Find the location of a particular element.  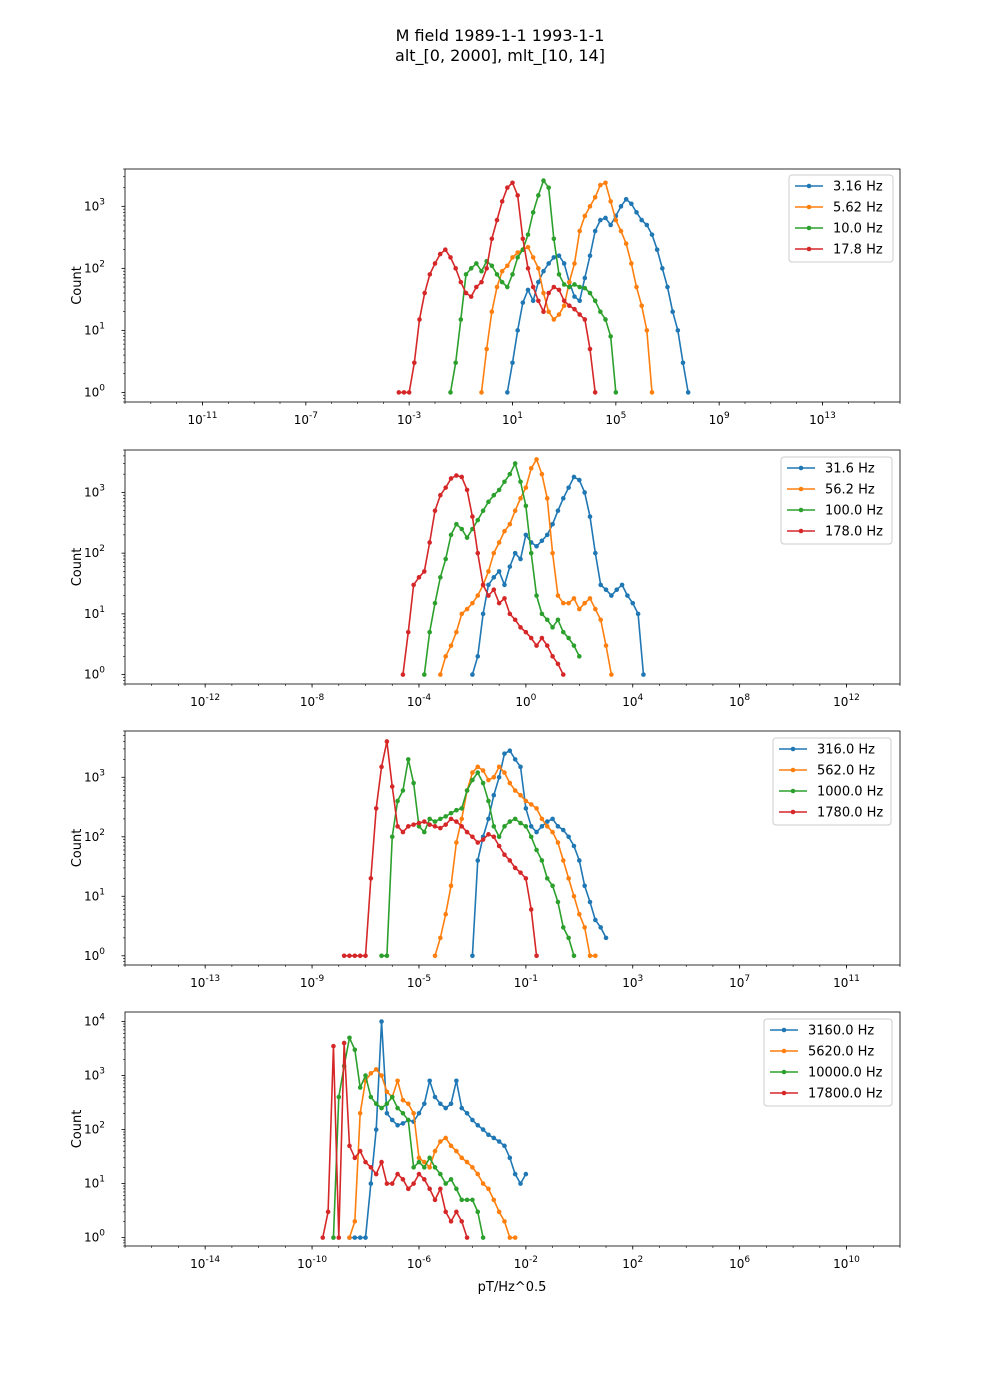

y-tick-label: 103 is located at coordinates (94, 205).